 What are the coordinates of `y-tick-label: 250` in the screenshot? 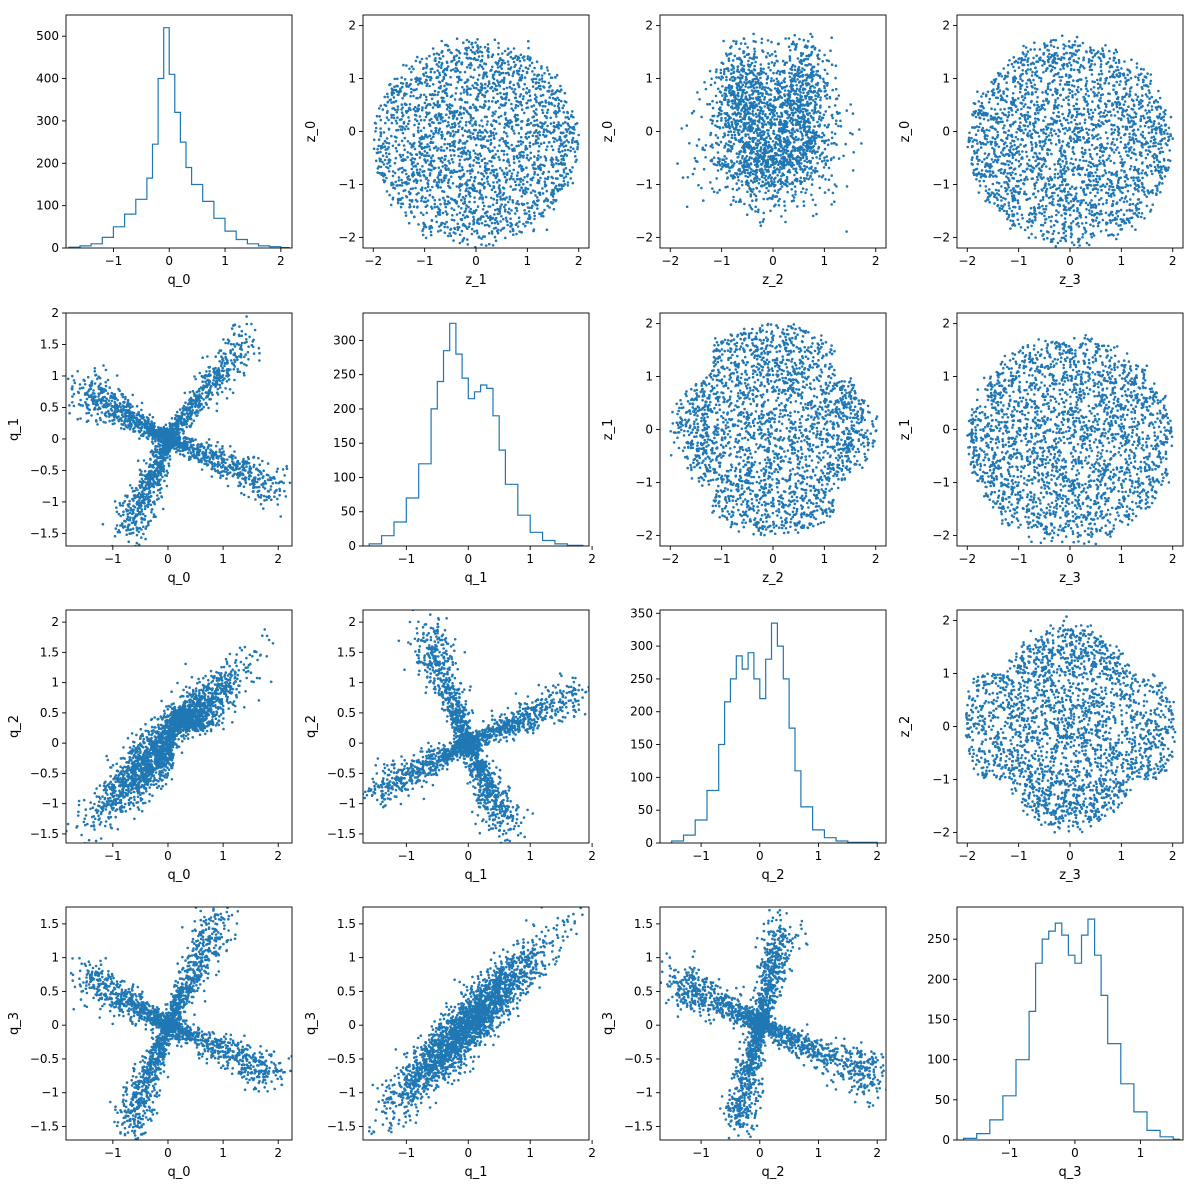 It's located at (641, 679).